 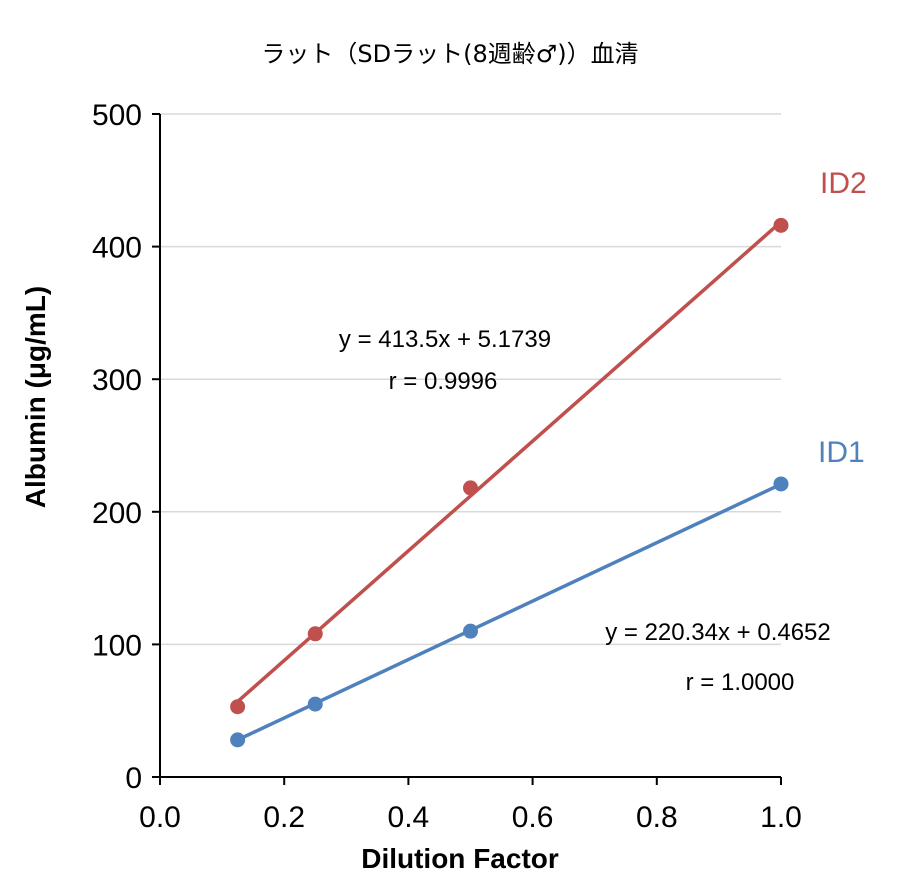 I want to click on r-value-id1: r = 1.0000, so click(x=740, y=682).